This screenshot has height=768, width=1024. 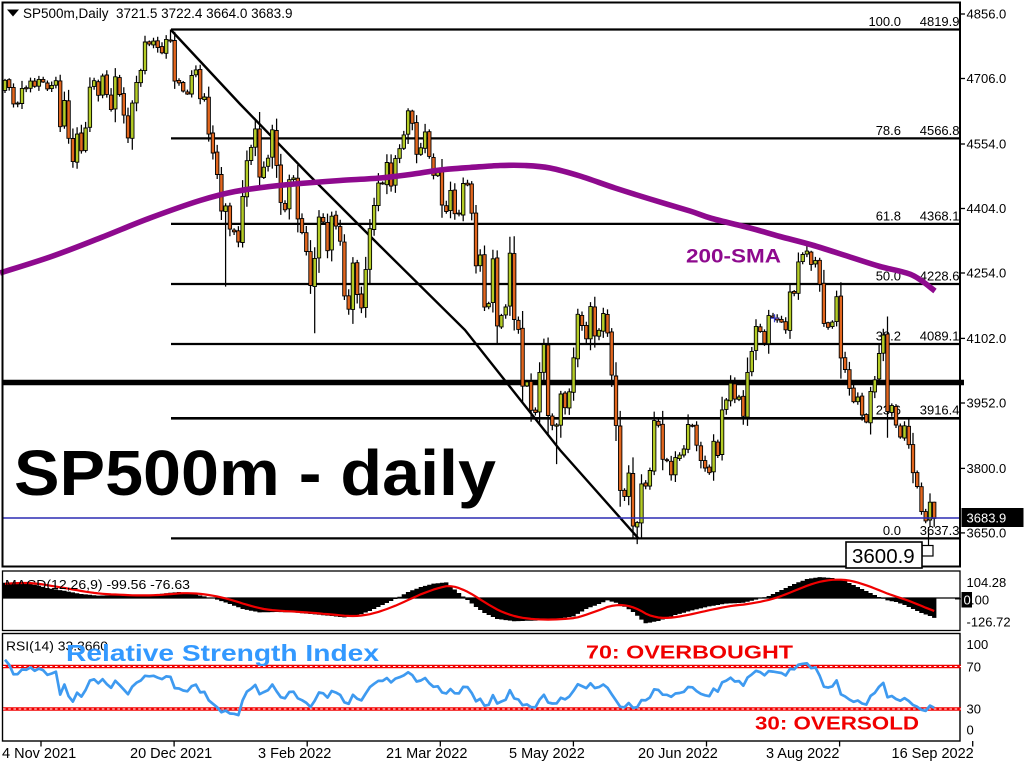 What do you see at coordinates (987, 208) in the screenshot?
I see `svg-text: 4404.0` at bounding box center [987, 208].